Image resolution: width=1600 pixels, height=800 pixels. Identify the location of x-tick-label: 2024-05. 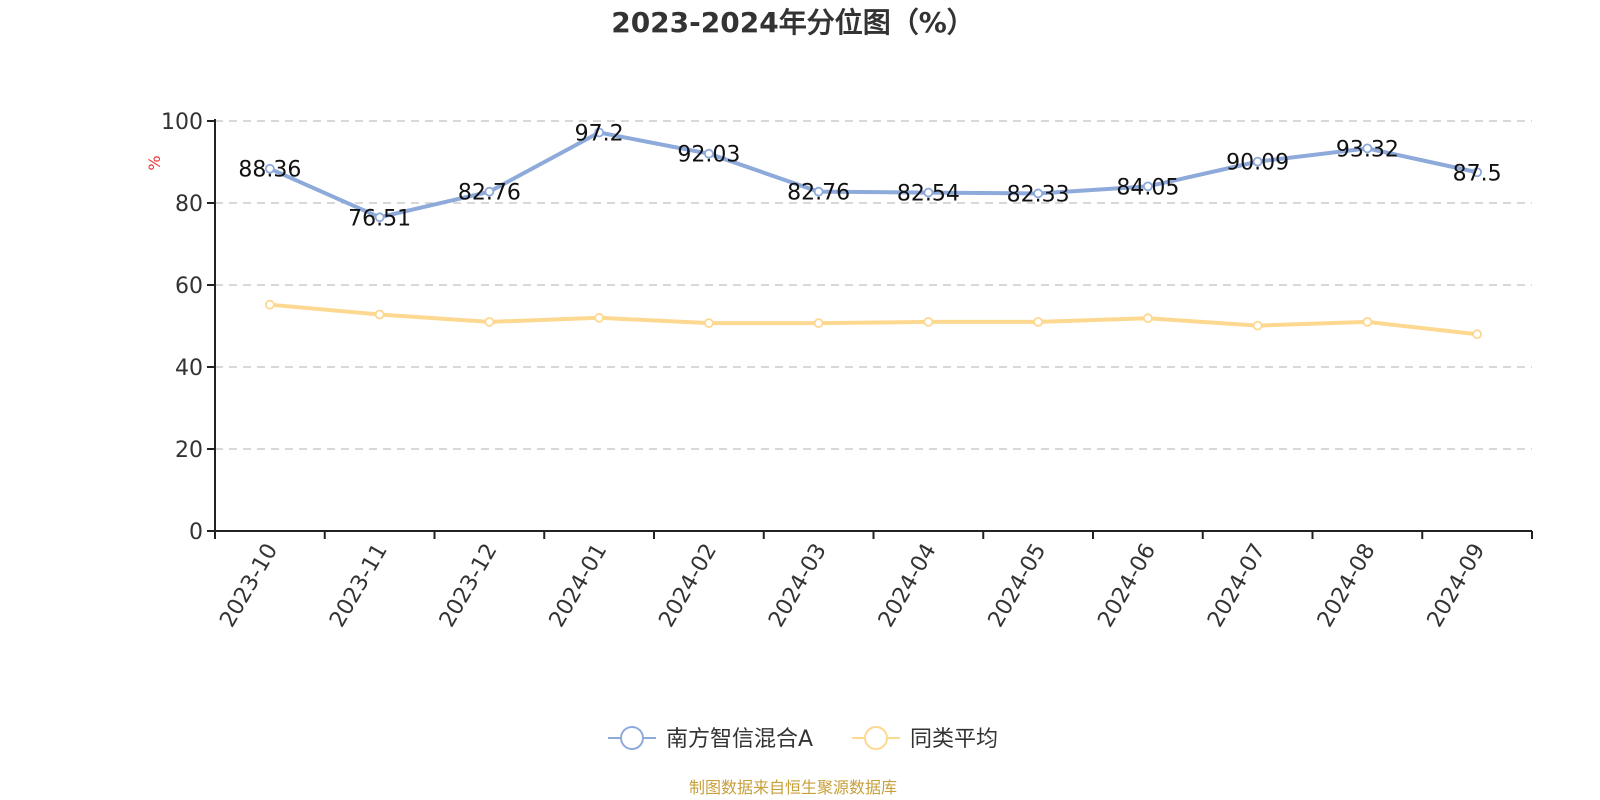
(1018, 586).